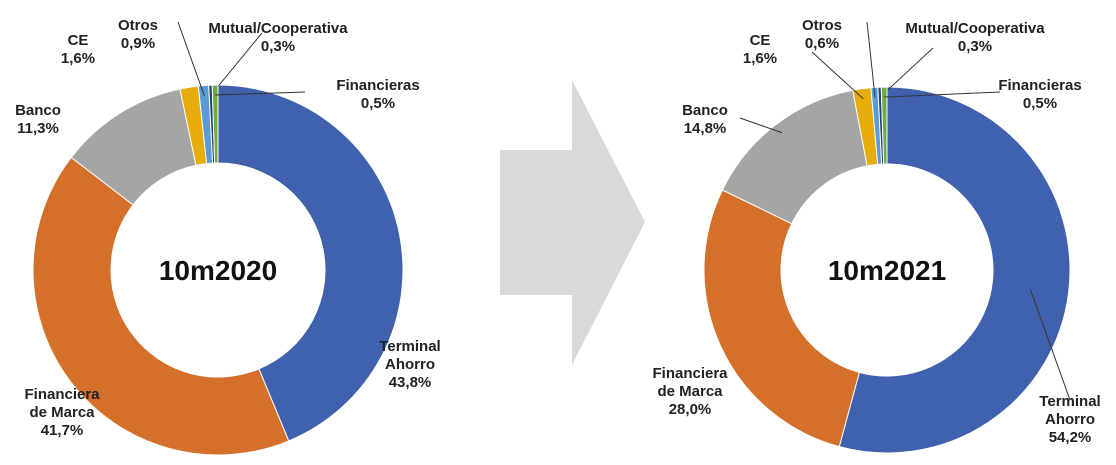 The image size is (1116, 465). What do you see at coordinates (38, 128) in the screenshot?
I see `value-label: 11,3%` at bounding box center [38, 128].